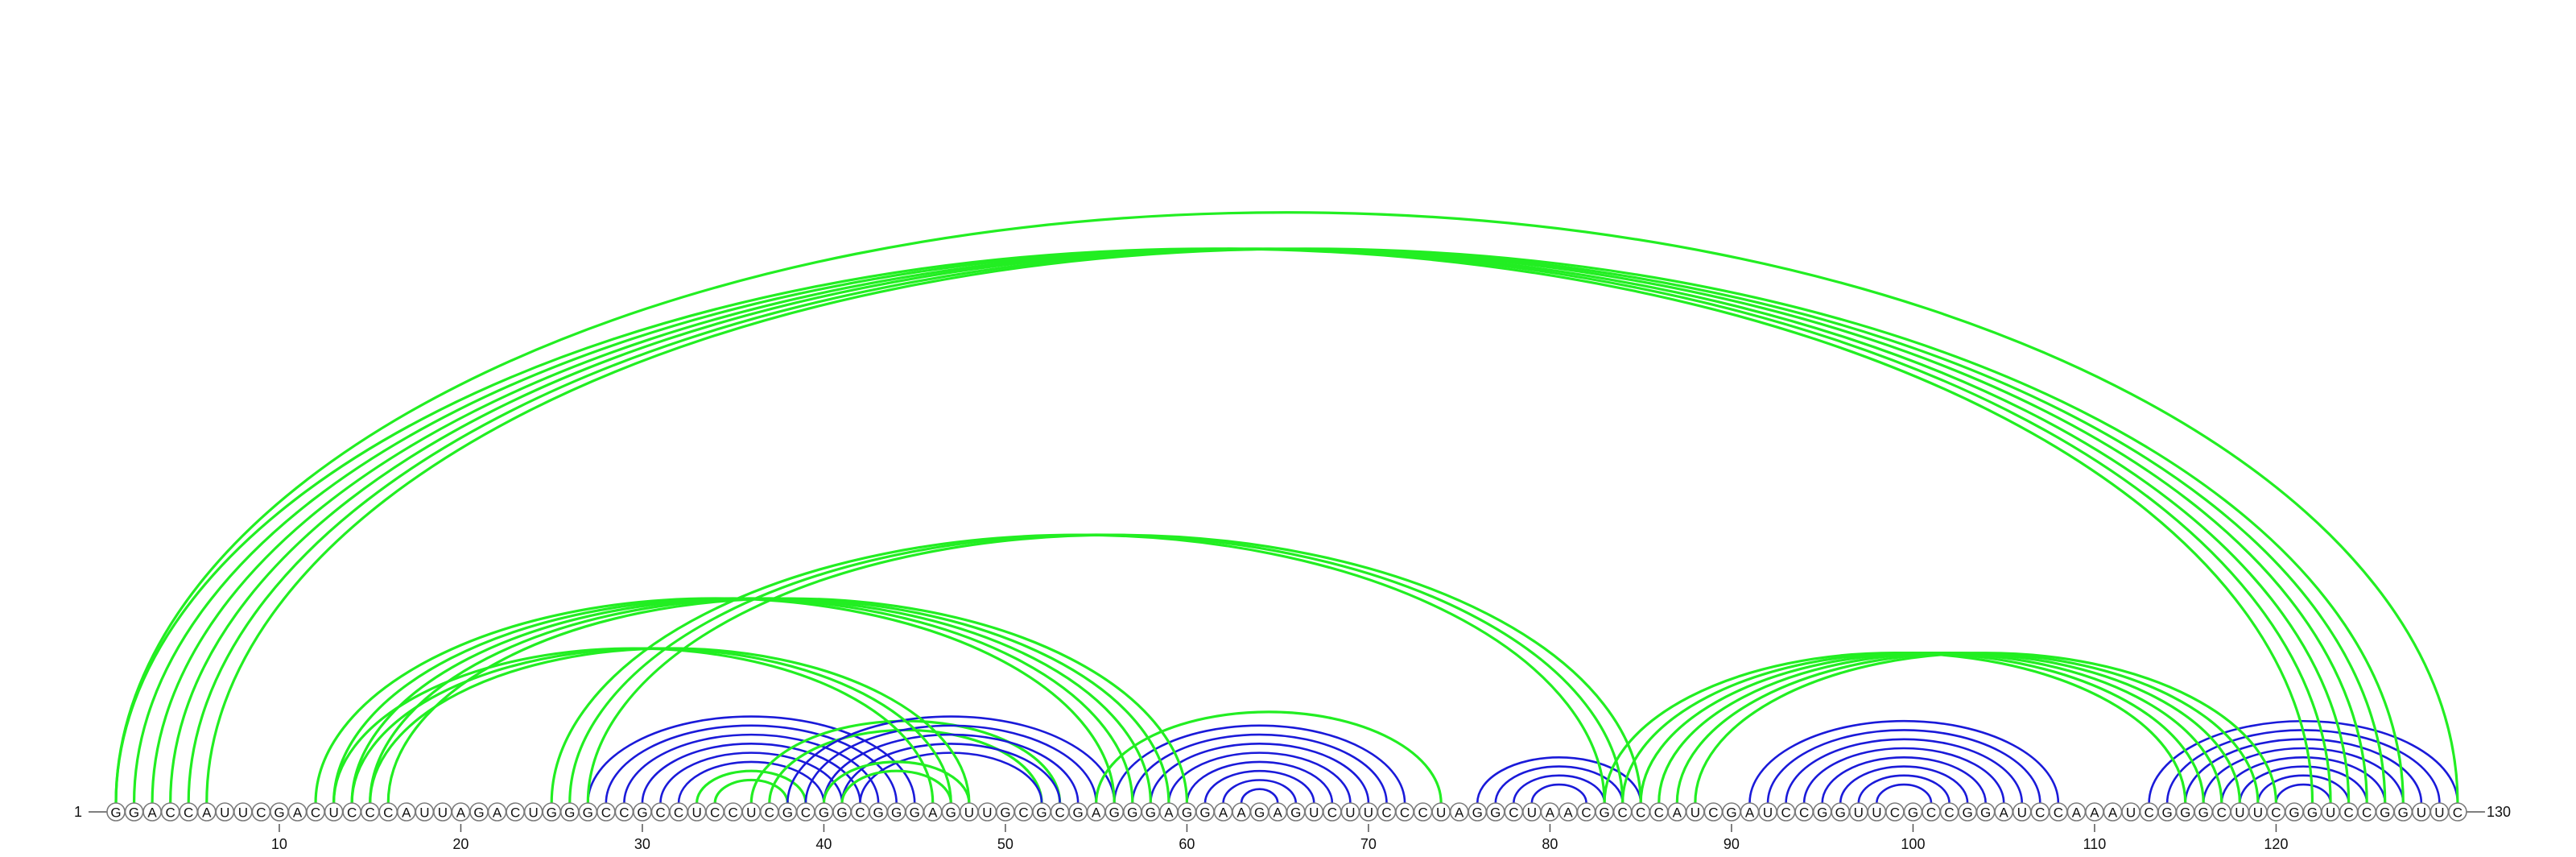  What do you see at coordinates (1895, 812) in the screenshot?
I see `nucleotide-99: C` at bounding box center [1895, 812].